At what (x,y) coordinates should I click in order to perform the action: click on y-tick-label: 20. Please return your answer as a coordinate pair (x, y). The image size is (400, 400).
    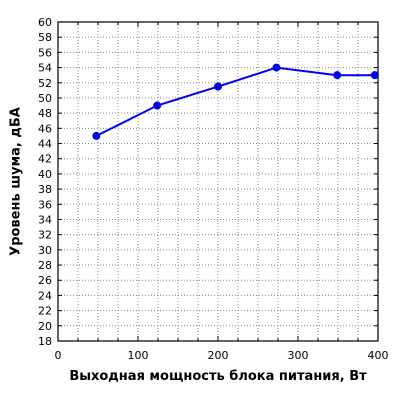
    Looking at the image, I should click on (45, 326).